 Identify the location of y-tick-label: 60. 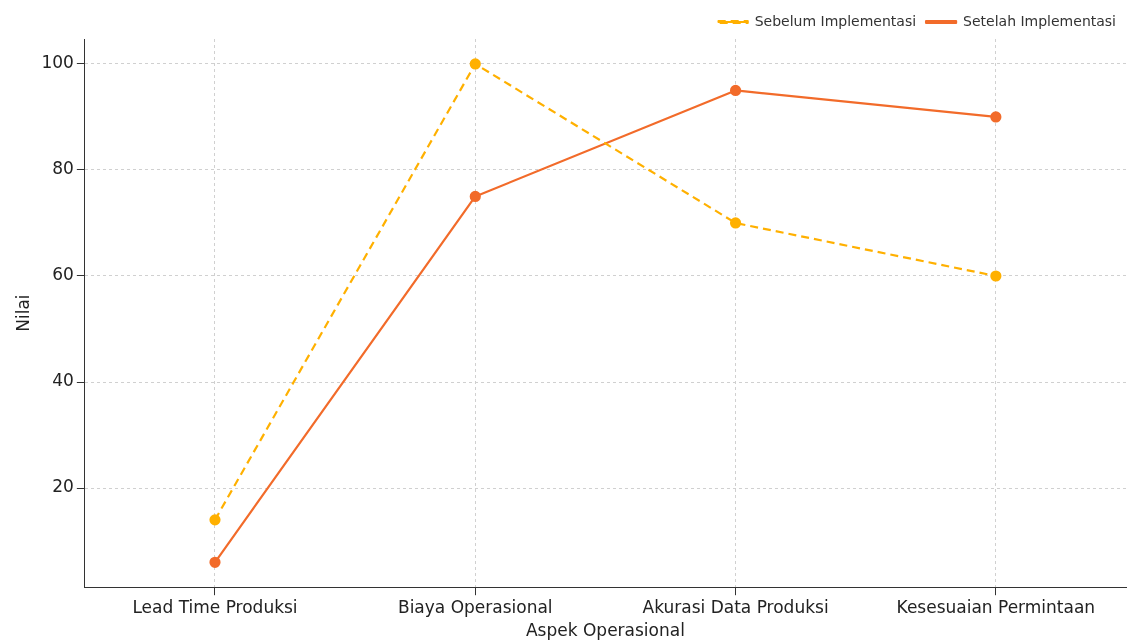
(63, 274).